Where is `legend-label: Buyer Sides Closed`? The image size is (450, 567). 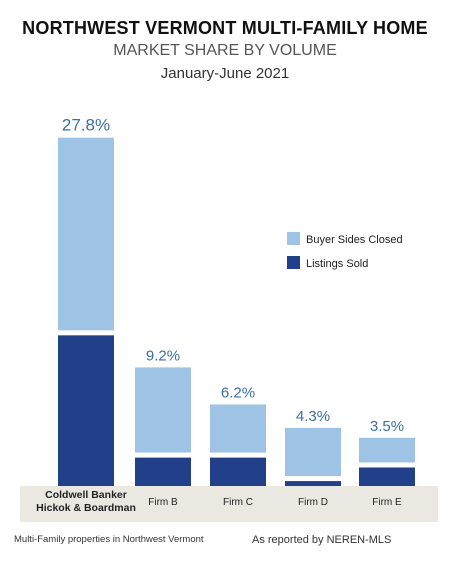
legend-label: Buyer Sides Closed is located at coordinates (354, 240).